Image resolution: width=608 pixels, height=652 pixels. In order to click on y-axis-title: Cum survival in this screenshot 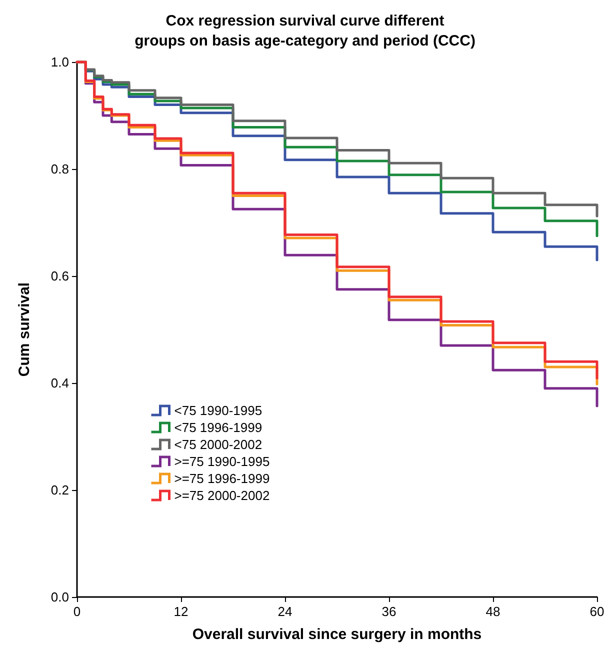, I will do `click(24, 329)`.